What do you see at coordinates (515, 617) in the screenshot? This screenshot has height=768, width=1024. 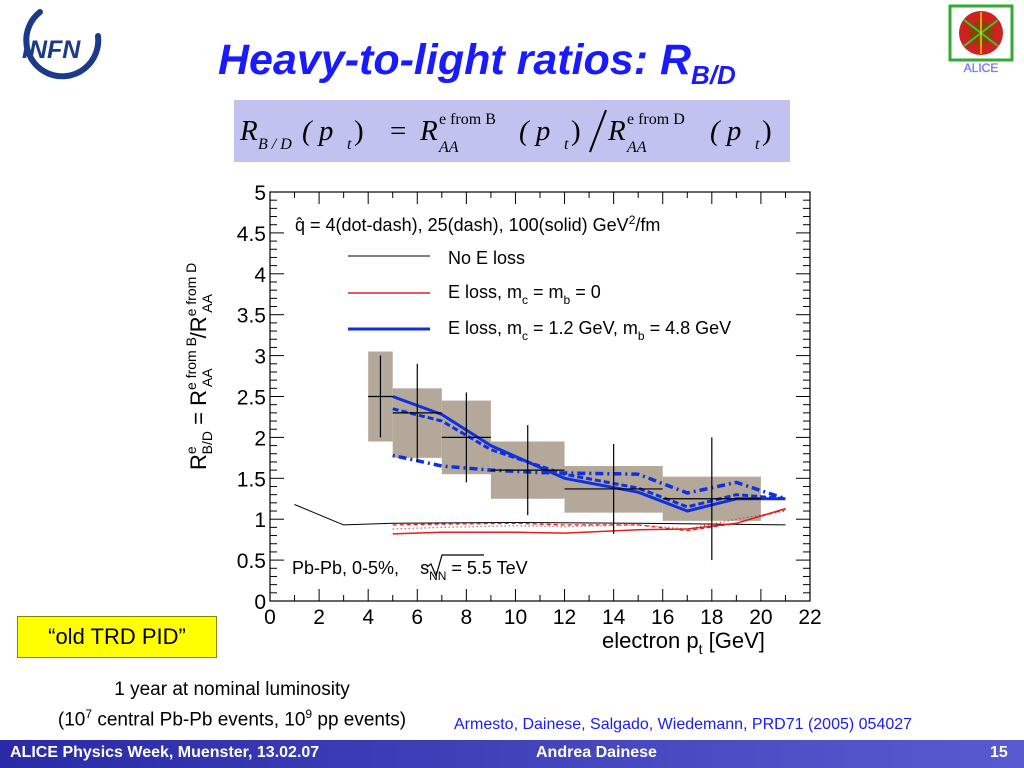 I see `x-tick-label-5: 10` at bounding box center [515, 617].